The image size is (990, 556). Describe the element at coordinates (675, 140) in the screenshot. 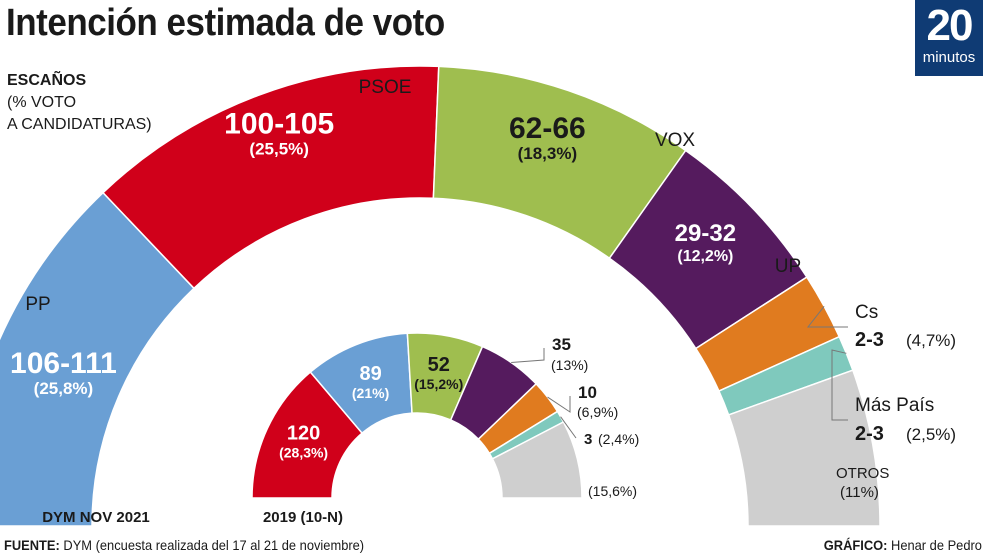

I see `name-outer-vox: VOX` at that location.